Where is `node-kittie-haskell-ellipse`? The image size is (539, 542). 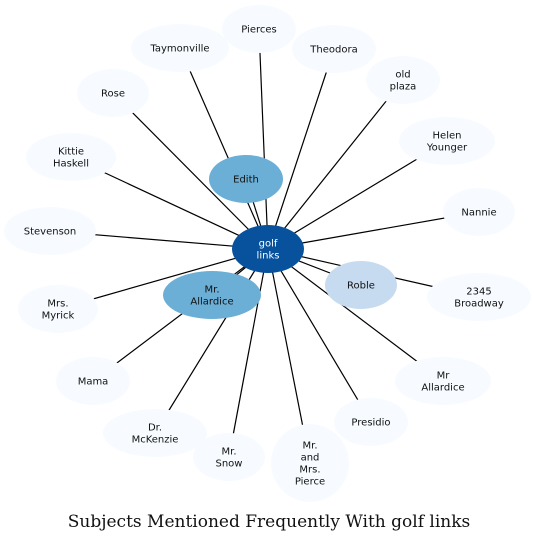
node-kittie-haskell-ellipse is located at coordinates (71, 157).